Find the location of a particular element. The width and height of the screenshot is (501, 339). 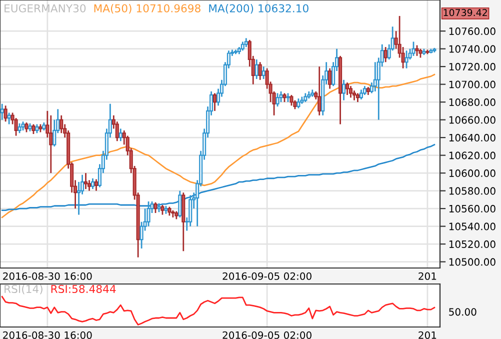

y-tick-label: 10660.00 is located at coordinates (472, 120).